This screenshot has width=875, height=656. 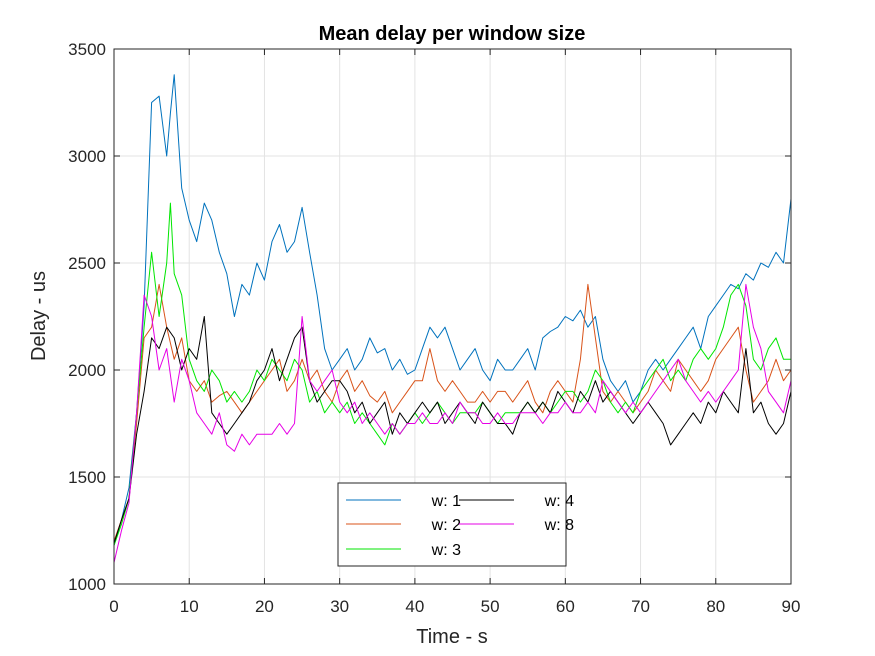 I want to click on x-tick-labels: 0 10 20 30 40 50 60 70 80 90, so click(x=454, y=606).